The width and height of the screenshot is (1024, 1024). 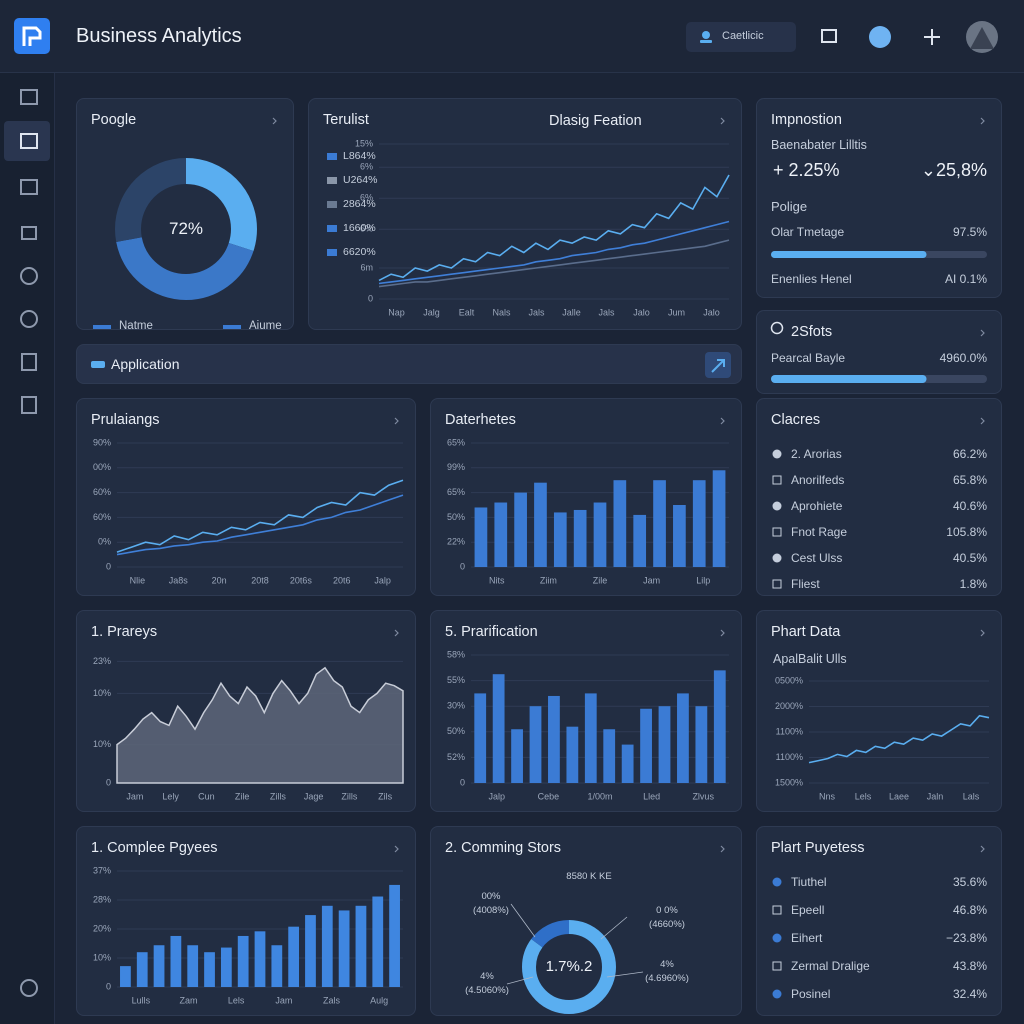 I want to click on y-tick-label: 00%, so click(x=102, y=467).